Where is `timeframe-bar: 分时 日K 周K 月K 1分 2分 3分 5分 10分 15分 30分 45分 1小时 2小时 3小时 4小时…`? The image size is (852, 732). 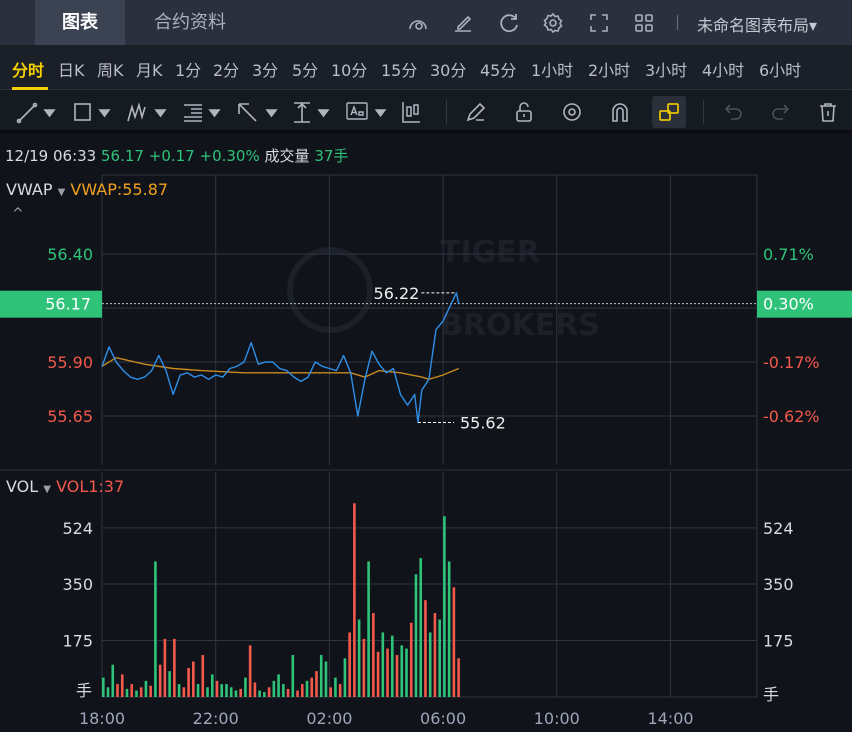
timeframe-bar: 分时 日K 周K 月K 1分 2分 3分 5分 10分 15分 30分 45分 1小时 2小时 3小时 4小时… is located at coordinates (426, 67).